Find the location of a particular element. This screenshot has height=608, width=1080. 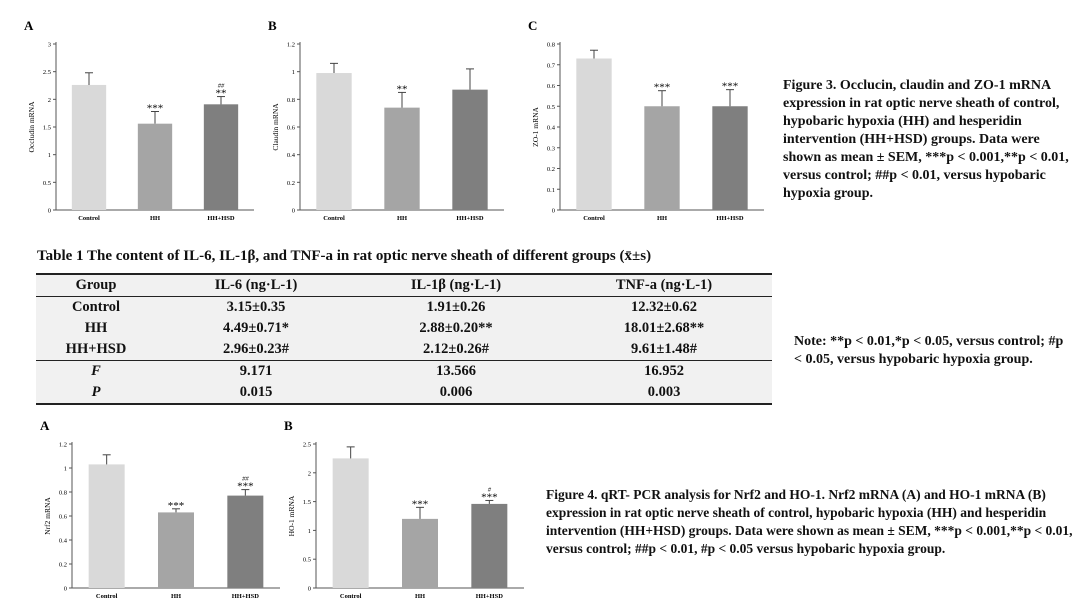

y-tick-label: 0.2 is located at coordinates (291, 183).